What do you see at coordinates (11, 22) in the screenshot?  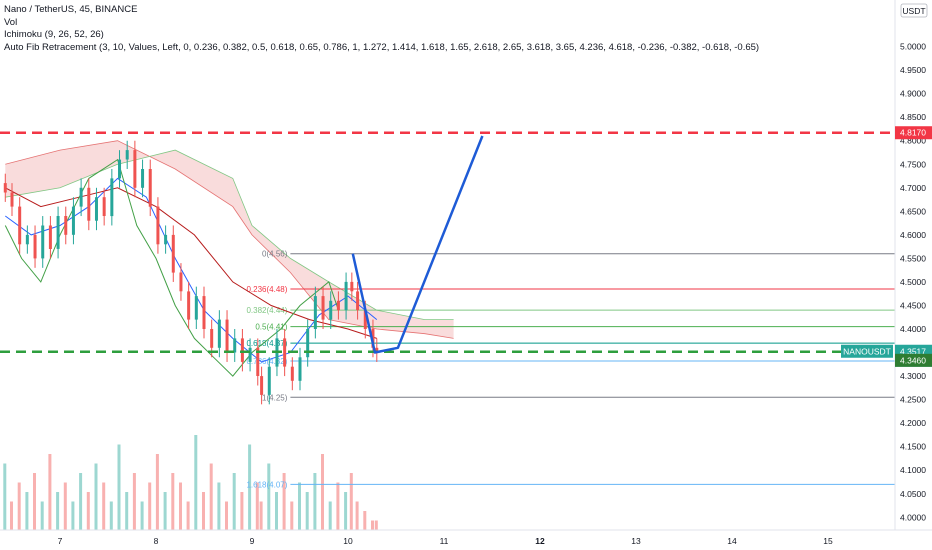 I see `legend-volume: Vol` at bounding box center [11, 22].